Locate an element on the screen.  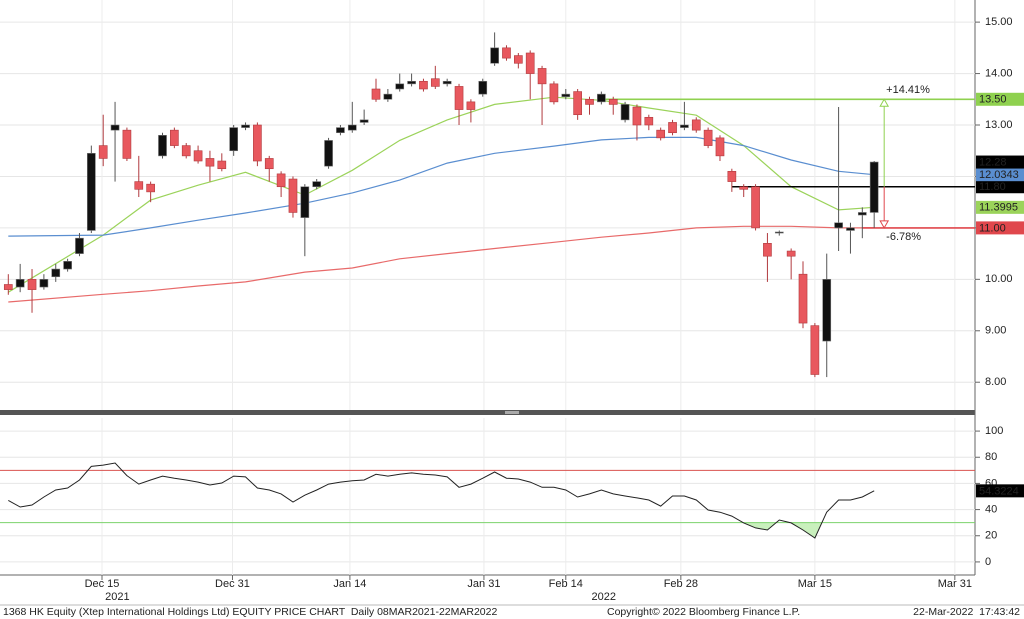
x-year-label: 2022 is located at coordinates (603, 597).